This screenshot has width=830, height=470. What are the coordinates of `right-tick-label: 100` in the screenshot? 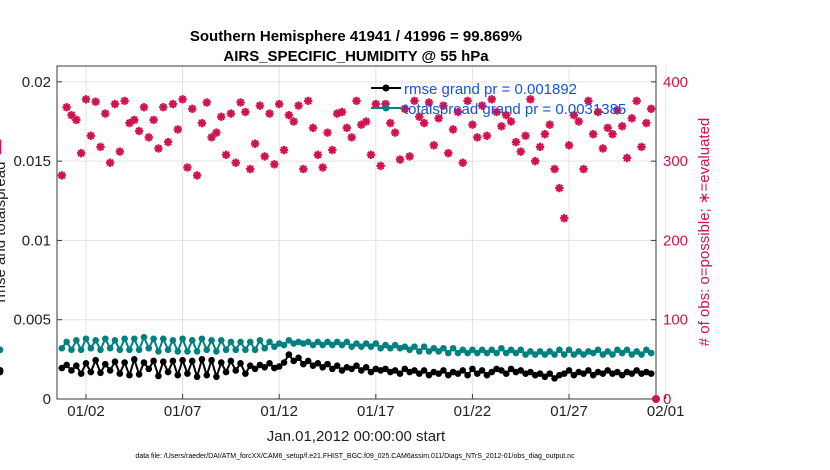 It's located at (675, 320).